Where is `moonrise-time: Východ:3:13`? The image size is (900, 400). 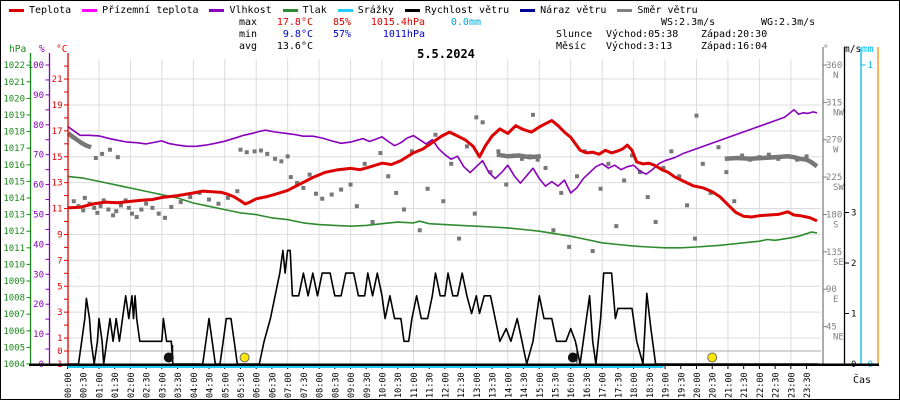 moonrise-time: Východ:3:13 is located at coordinates (639, 46).